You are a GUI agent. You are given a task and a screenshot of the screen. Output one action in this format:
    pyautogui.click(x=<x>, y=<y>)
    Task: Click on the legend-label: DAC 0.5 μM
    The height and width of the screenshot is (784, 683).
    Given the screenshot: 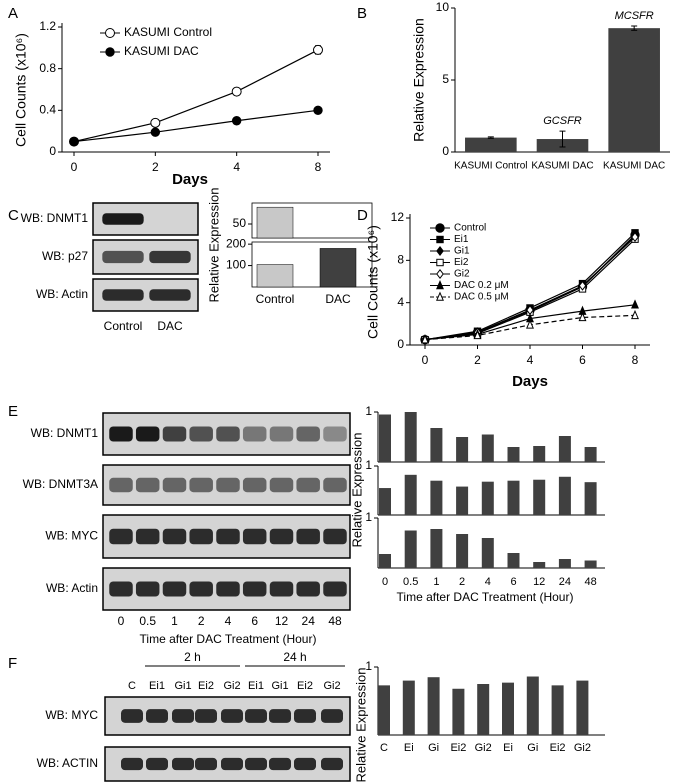 What is the action you would take?
    pyautogui.click(x=481, y=297)
    